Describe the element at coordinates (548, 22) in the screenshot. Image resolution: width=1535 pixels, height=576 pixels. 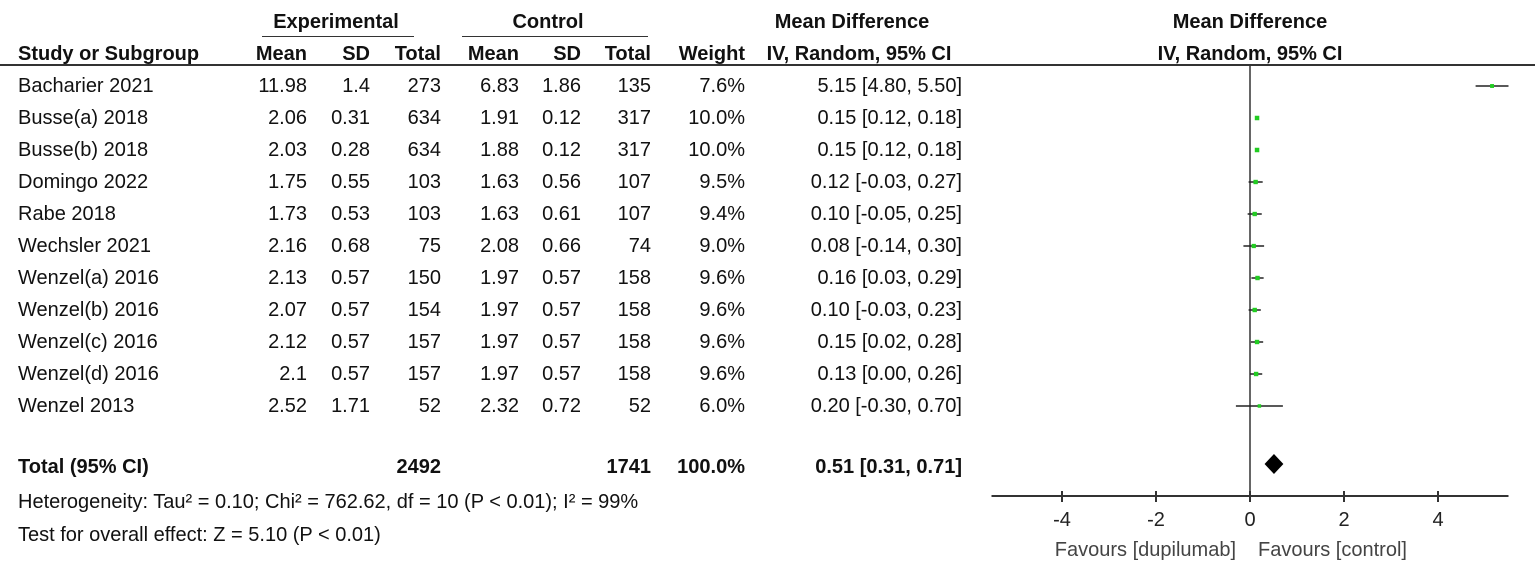
I see `control-group-header: Control` at that location.